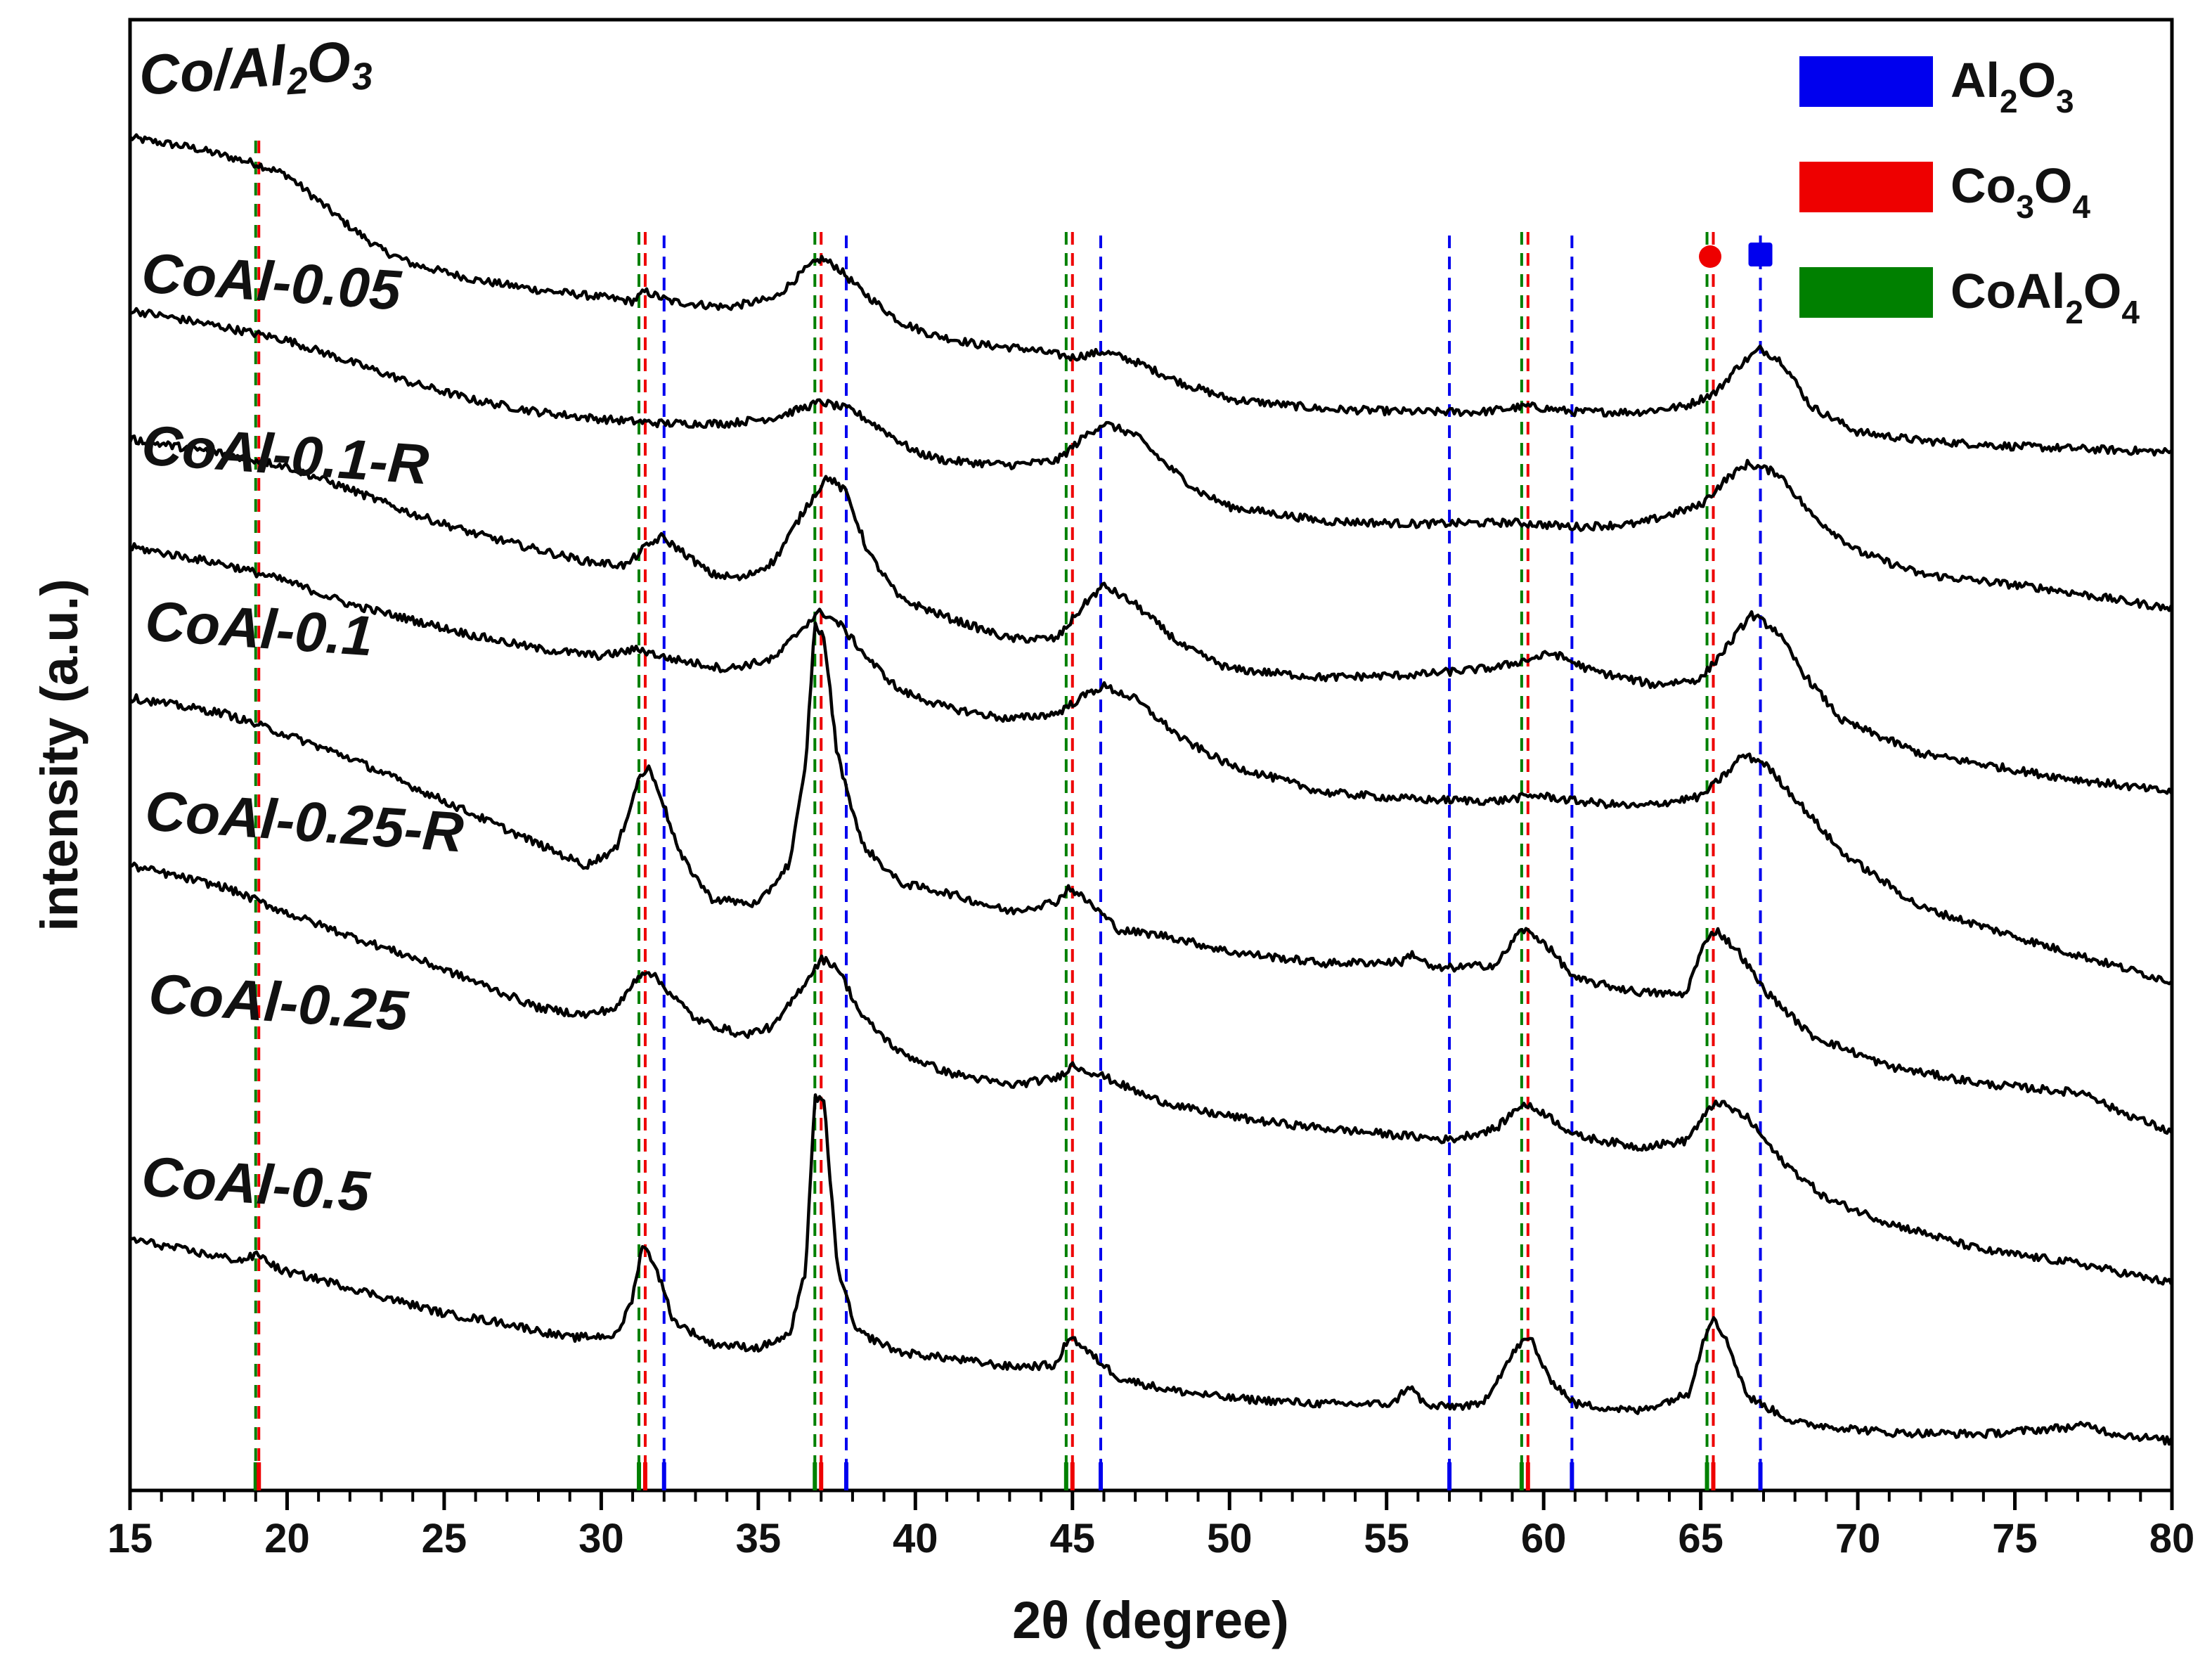 The width and height of the screenshot is (2212, 1669). I want to click on sample-label-subscript: 3, so click(362, 76).